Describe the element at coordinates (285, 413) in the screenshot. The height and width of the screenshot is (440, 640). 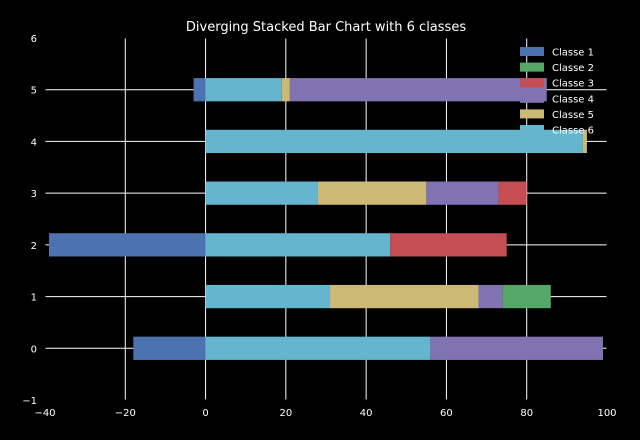
I see `x-tick-label: 20` at that location.